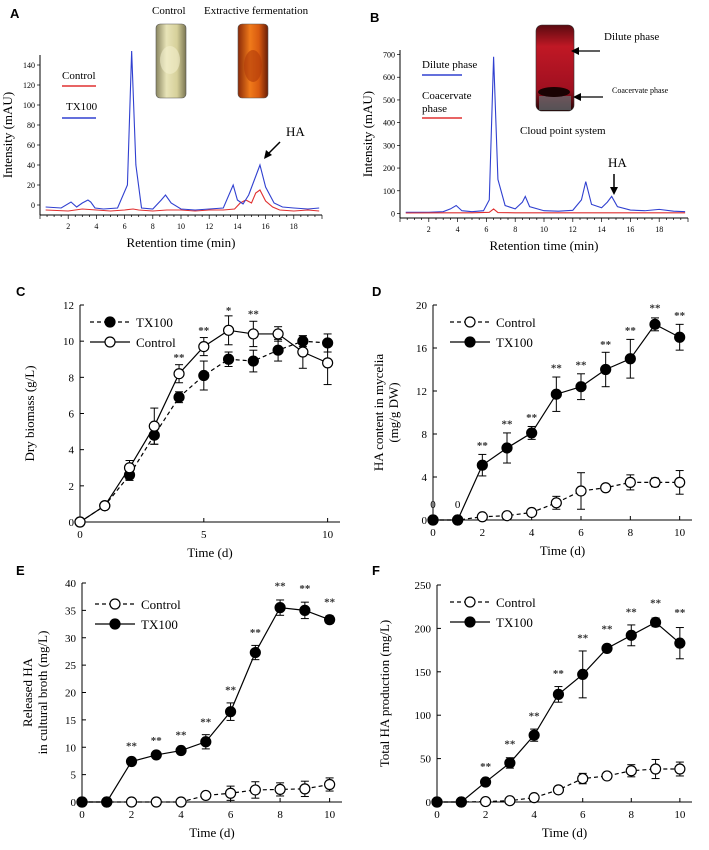 Image resolution: width=709 pixels, height=850 pixels. Describe the element at coordinates (132, 815) in the screenshot. I see `x-tick-label-1: 2` at that location.